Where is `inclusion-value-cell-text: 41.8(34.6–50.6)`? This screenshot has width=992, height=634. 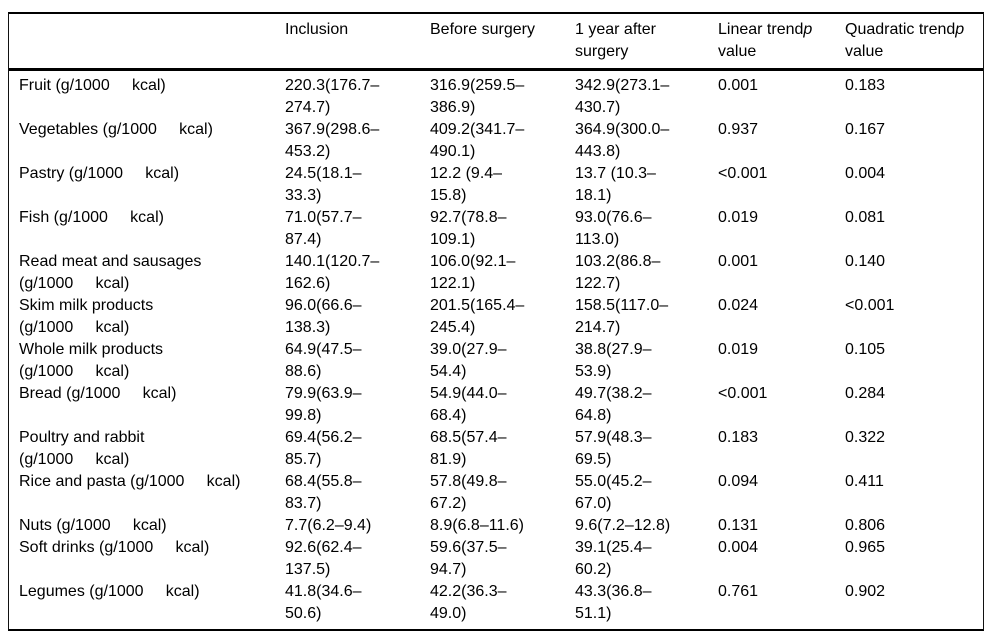
inclusion-value-cell-text: 41.8(34.6–50.6) is located at coordinates (323, 602).